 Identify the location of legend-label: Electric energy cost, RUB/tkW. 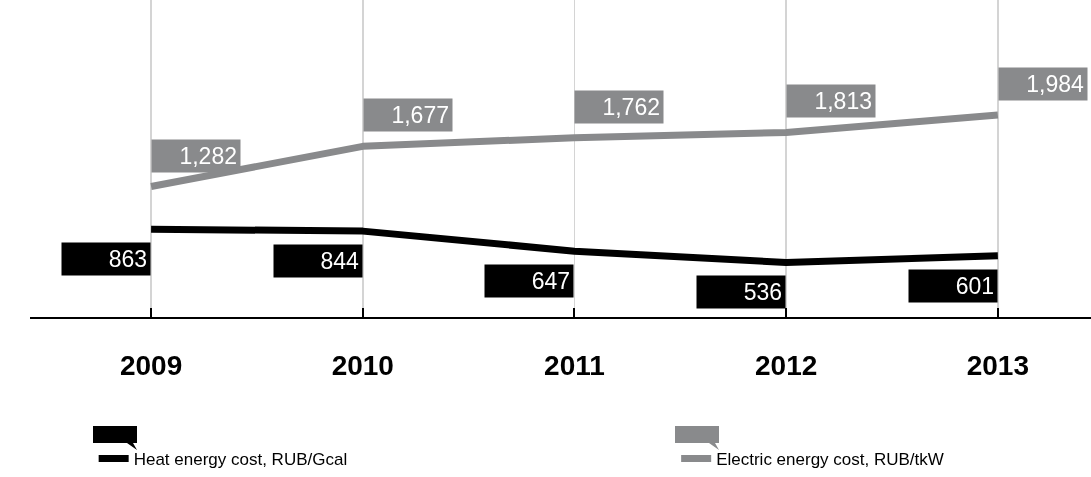
(830, 460).